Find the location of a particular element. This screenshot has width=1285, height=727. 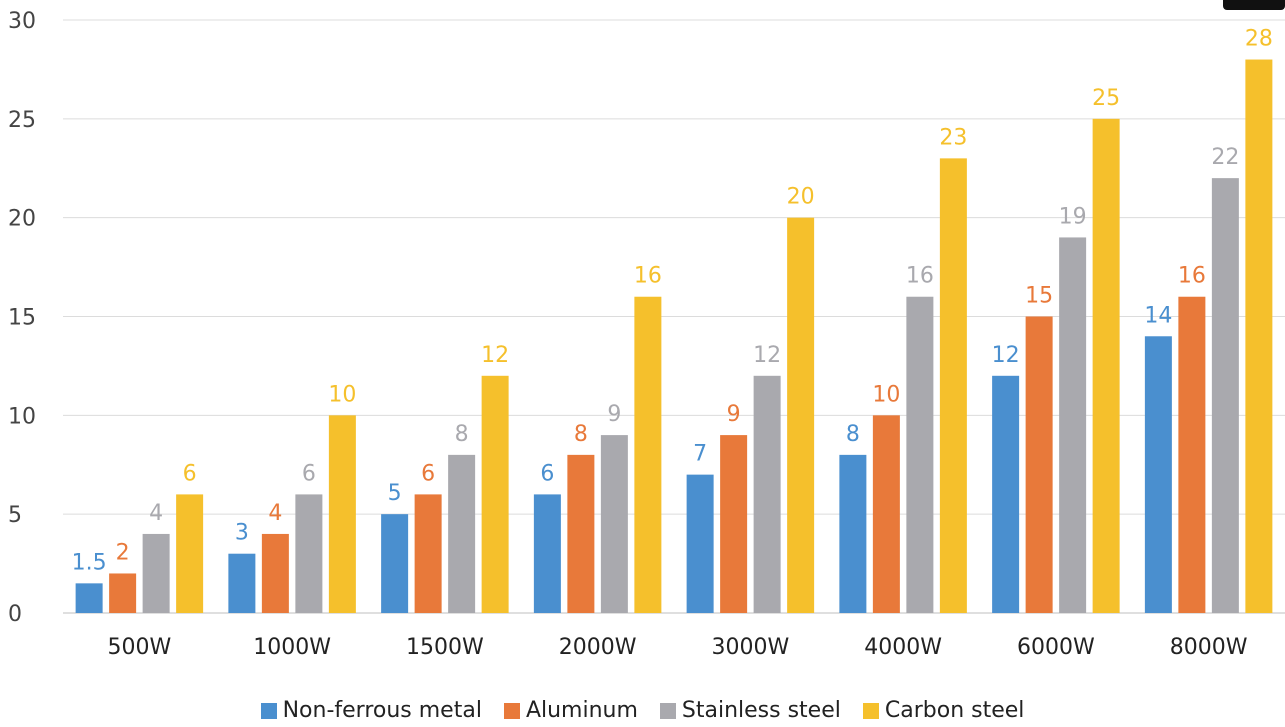

y-tick-label: 30 is located at coordinates (22, 21).